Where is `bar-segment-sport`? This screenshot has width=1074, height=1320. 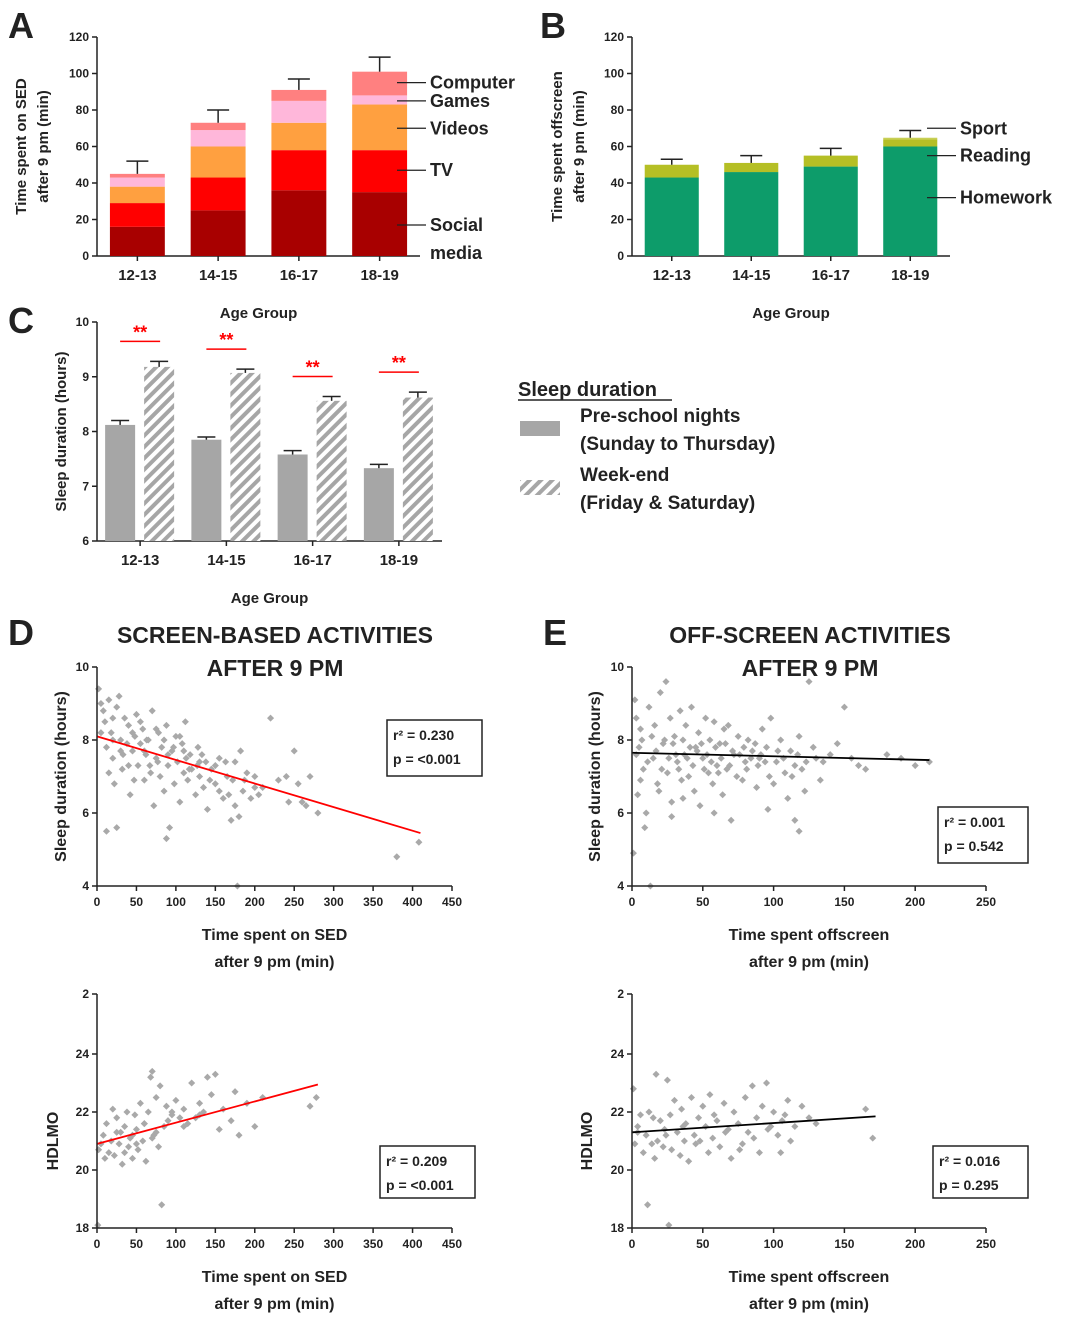 bar-segment-sport is located at coordinates (910, 138).